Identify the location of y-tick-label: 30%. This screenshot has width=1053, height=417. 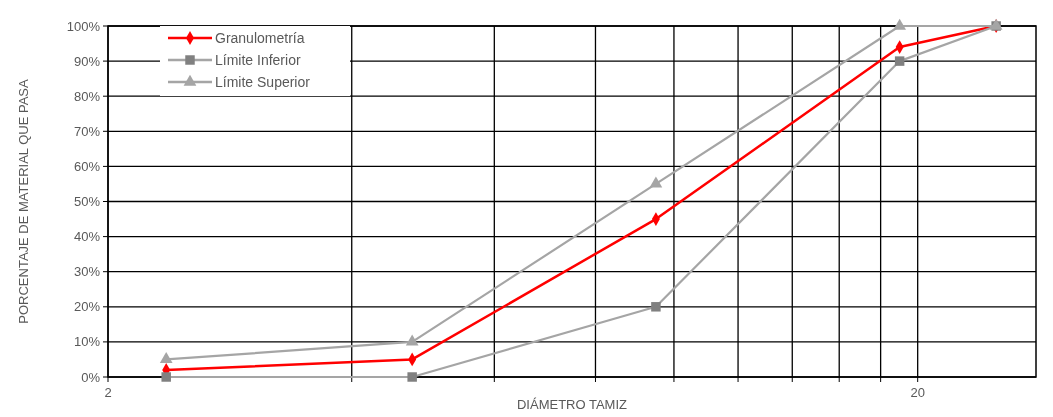
(87, 272).